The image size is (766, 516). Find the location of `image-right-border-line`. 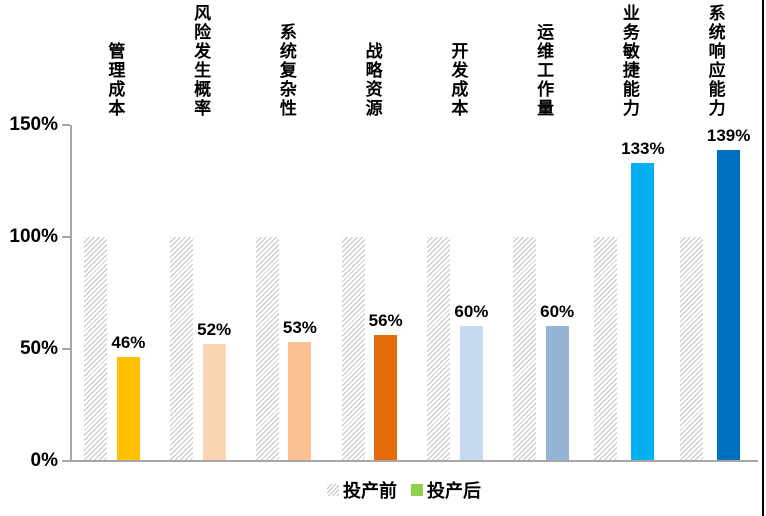

image-right-border-line is located at coordinates (763, 258).